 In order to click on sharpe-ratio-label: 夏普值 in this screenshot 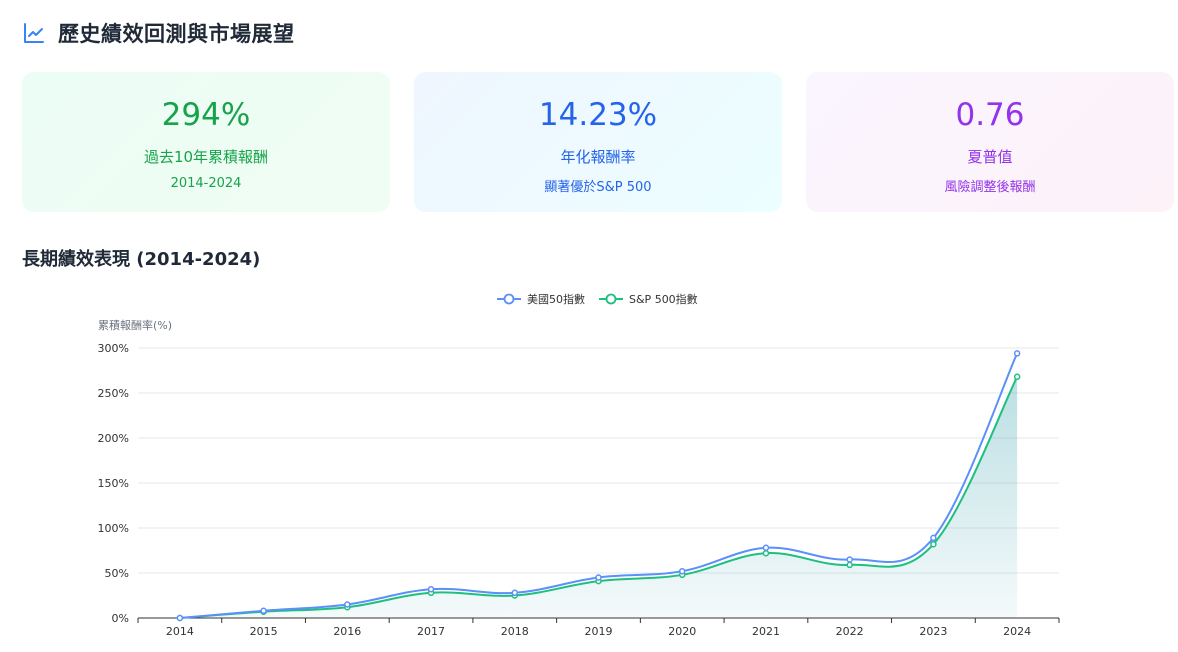, I will do `click(990, 157)`.